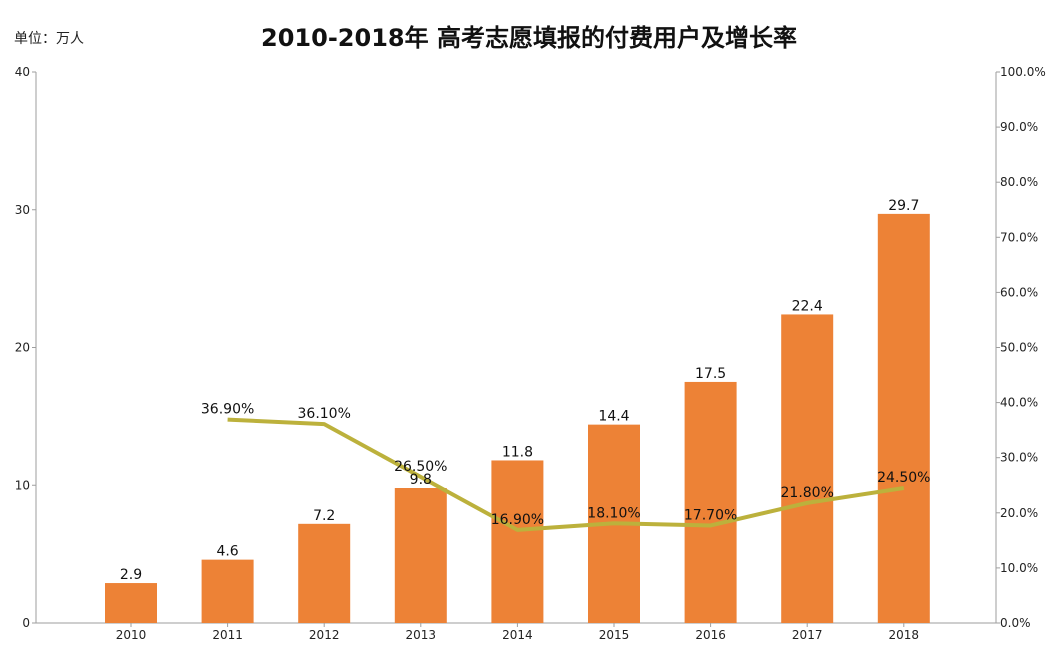  Describe the element at coordinates (517, 520) in the screenshot. I see `rate-value-label: 16.90%` at that location.